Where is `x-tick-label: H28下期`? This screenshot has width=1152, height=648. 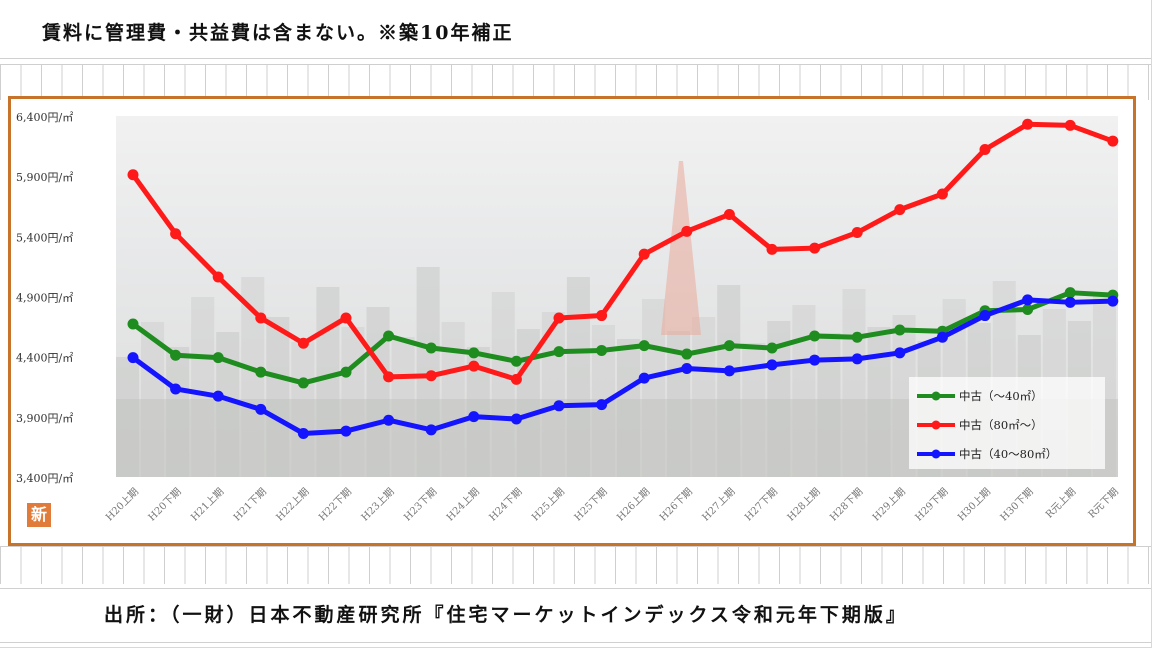 x-tick-label: H28下期 is located at coordinates (847, 505).